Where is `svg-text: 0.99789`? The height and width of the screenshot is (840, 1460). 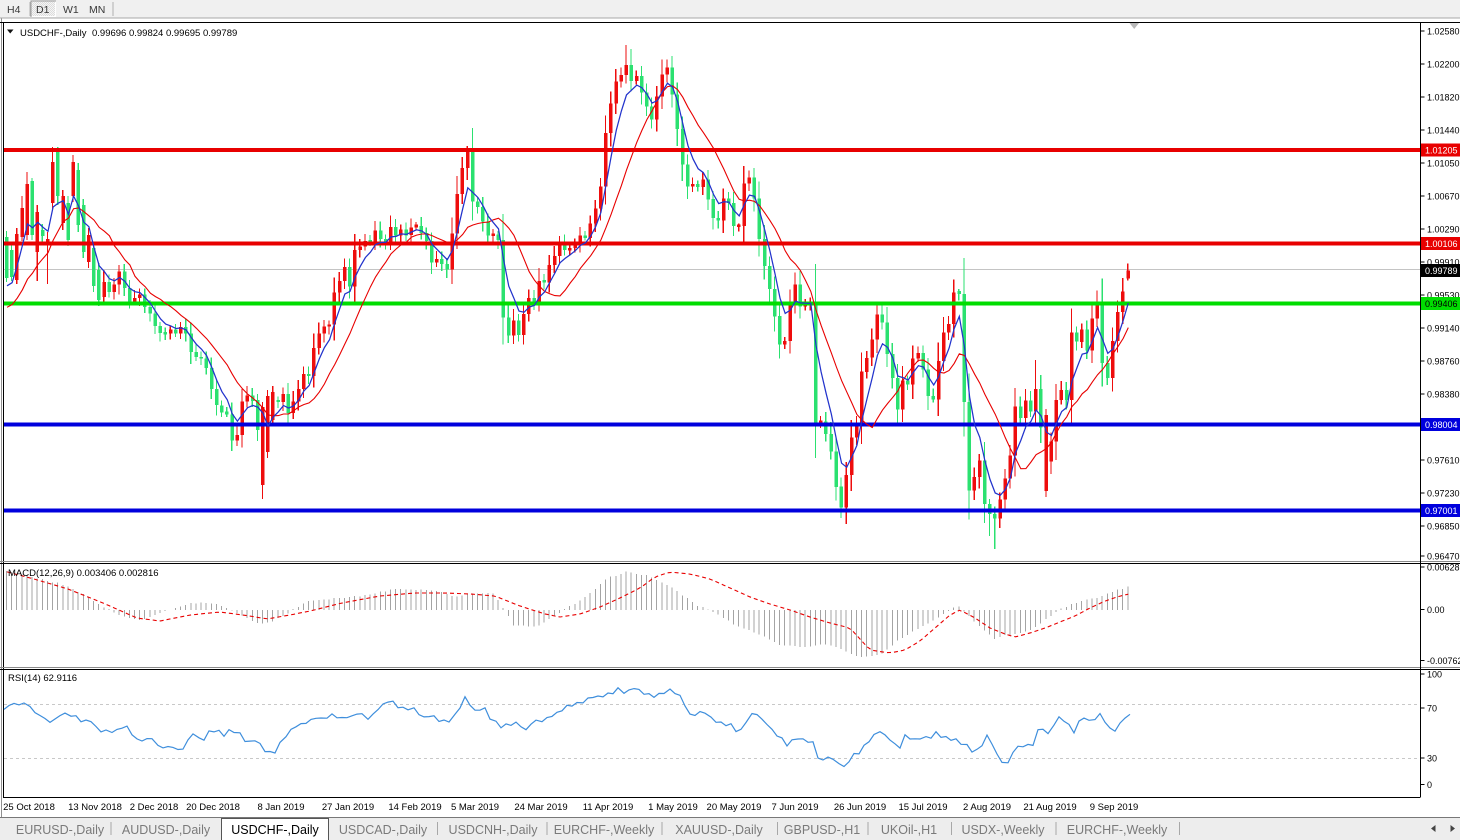
svg-text: 0.99789 is located at coordinates (1441, 271).